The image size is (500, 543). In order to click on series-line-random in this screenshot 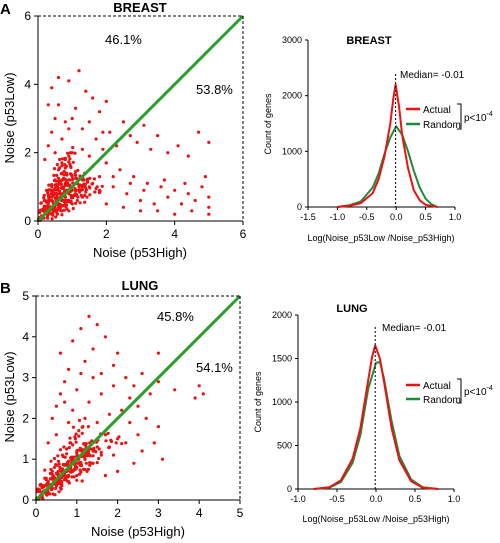, I will do `click(387, 166)`.